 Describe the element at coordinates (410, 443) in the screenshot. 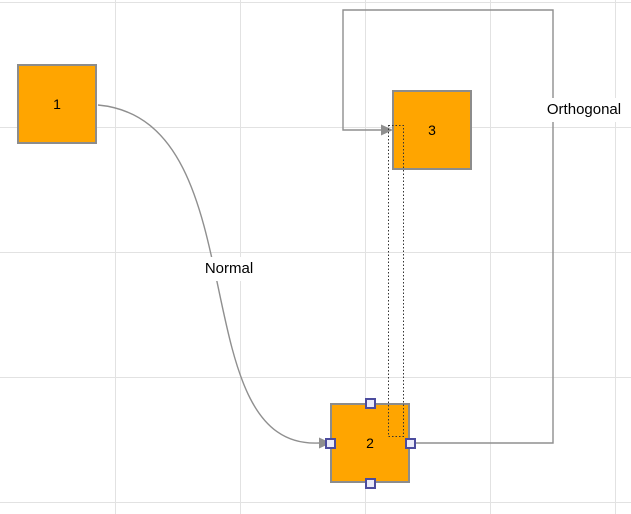

I see `node-2-handle-right` at that location.